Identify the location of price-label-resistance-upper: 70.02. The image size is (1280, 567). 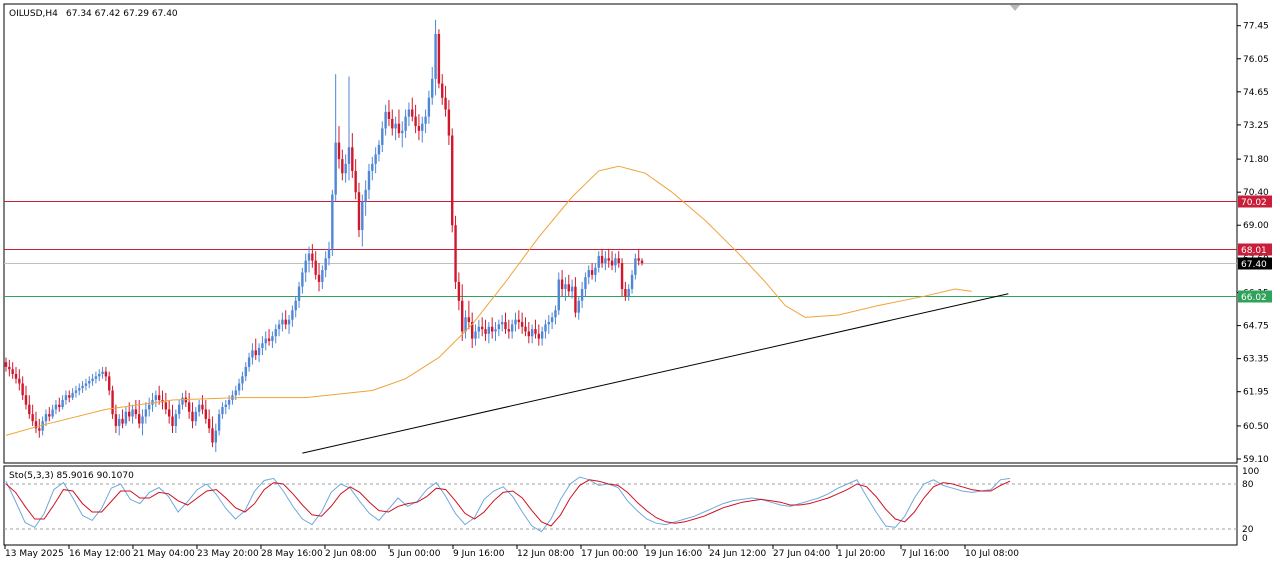
(1254, 203).